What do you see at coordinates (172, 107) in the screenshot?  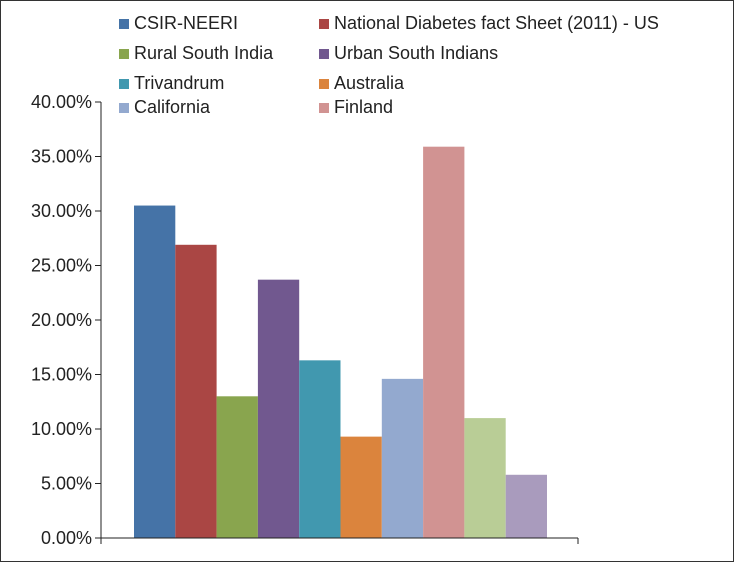 I see `legend-label: California` at bounding box center [172, 107].